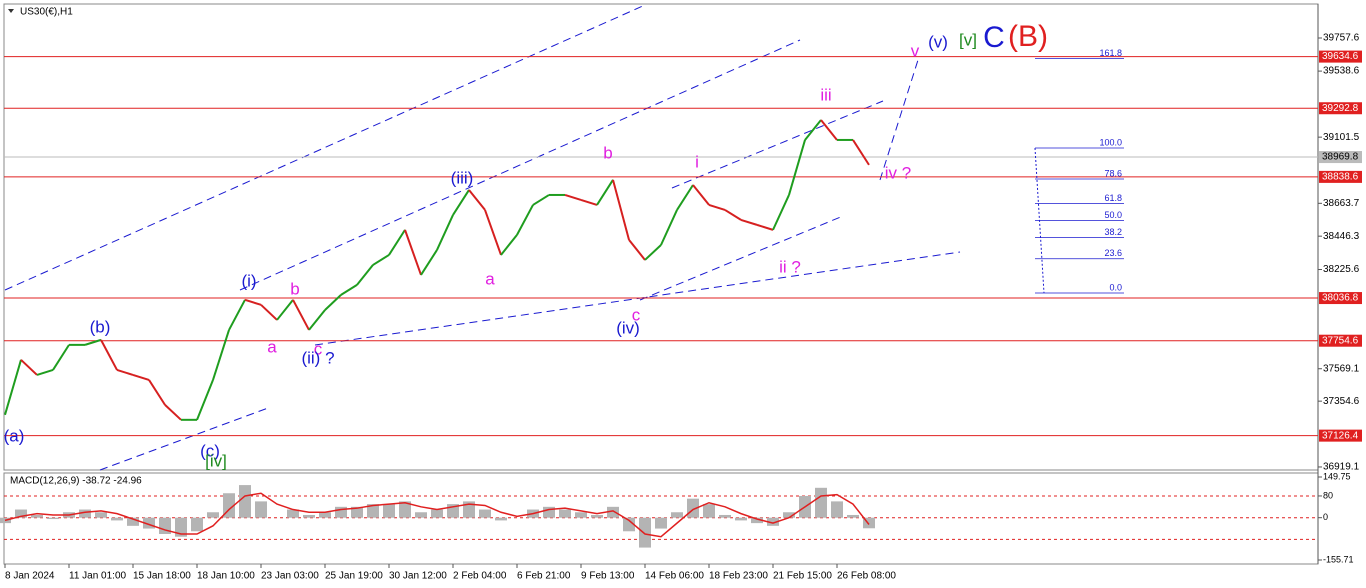 The image size is (1366, 588). I want to click on macd-tick-label: 80, so click(1328, 495).